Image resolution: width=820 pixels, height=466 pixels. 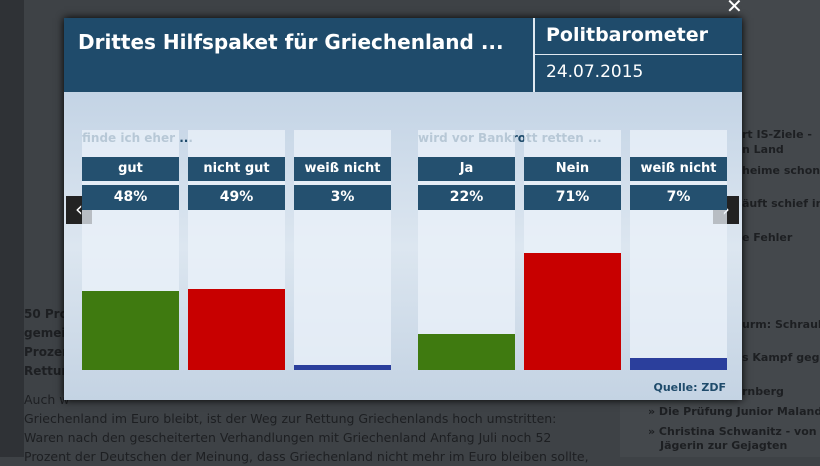 I want to click on link: e Fehler, so click(x=767, y=237).